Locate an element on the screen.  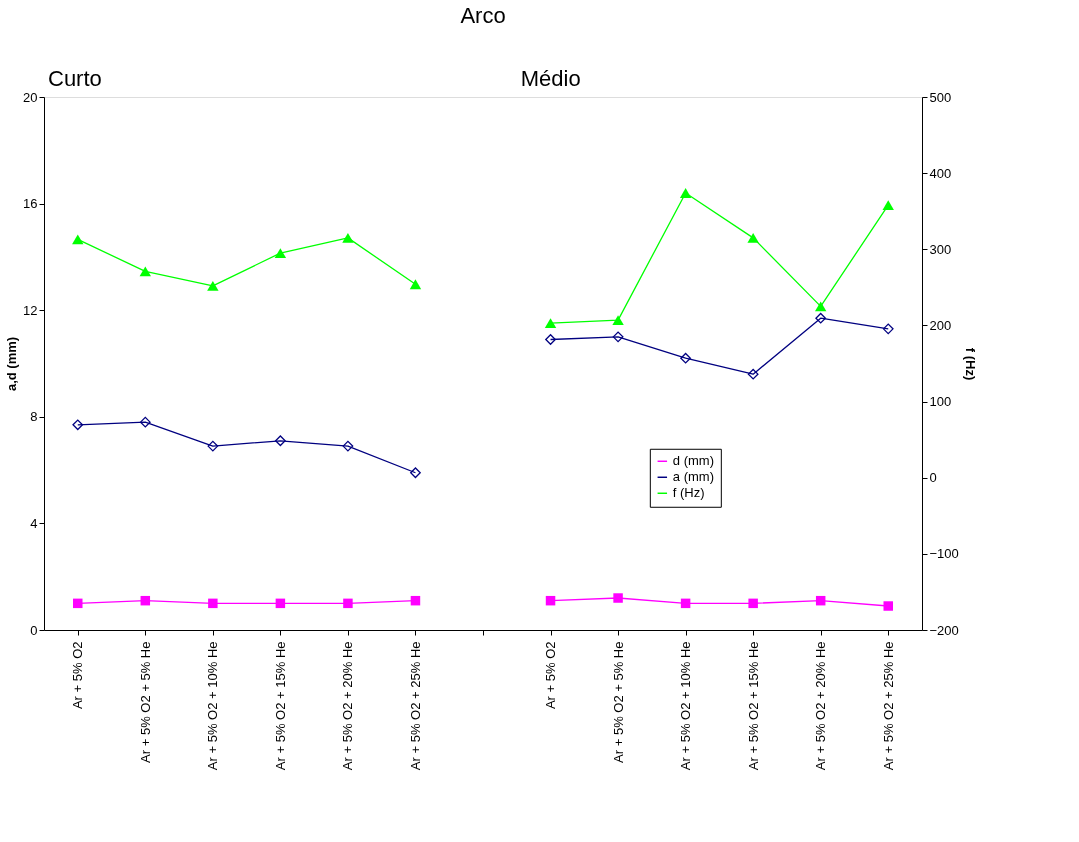
y-tick-label: 8 is located at coordinates (34, 417).